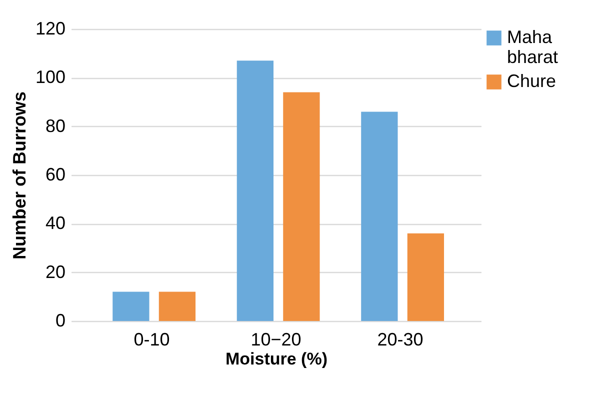 This screenshot has height=405, width=595. What do you see at coordinates (531, 81) in the screenshot?
I see `legend-label: Chure` at bounding box center [531, 81].